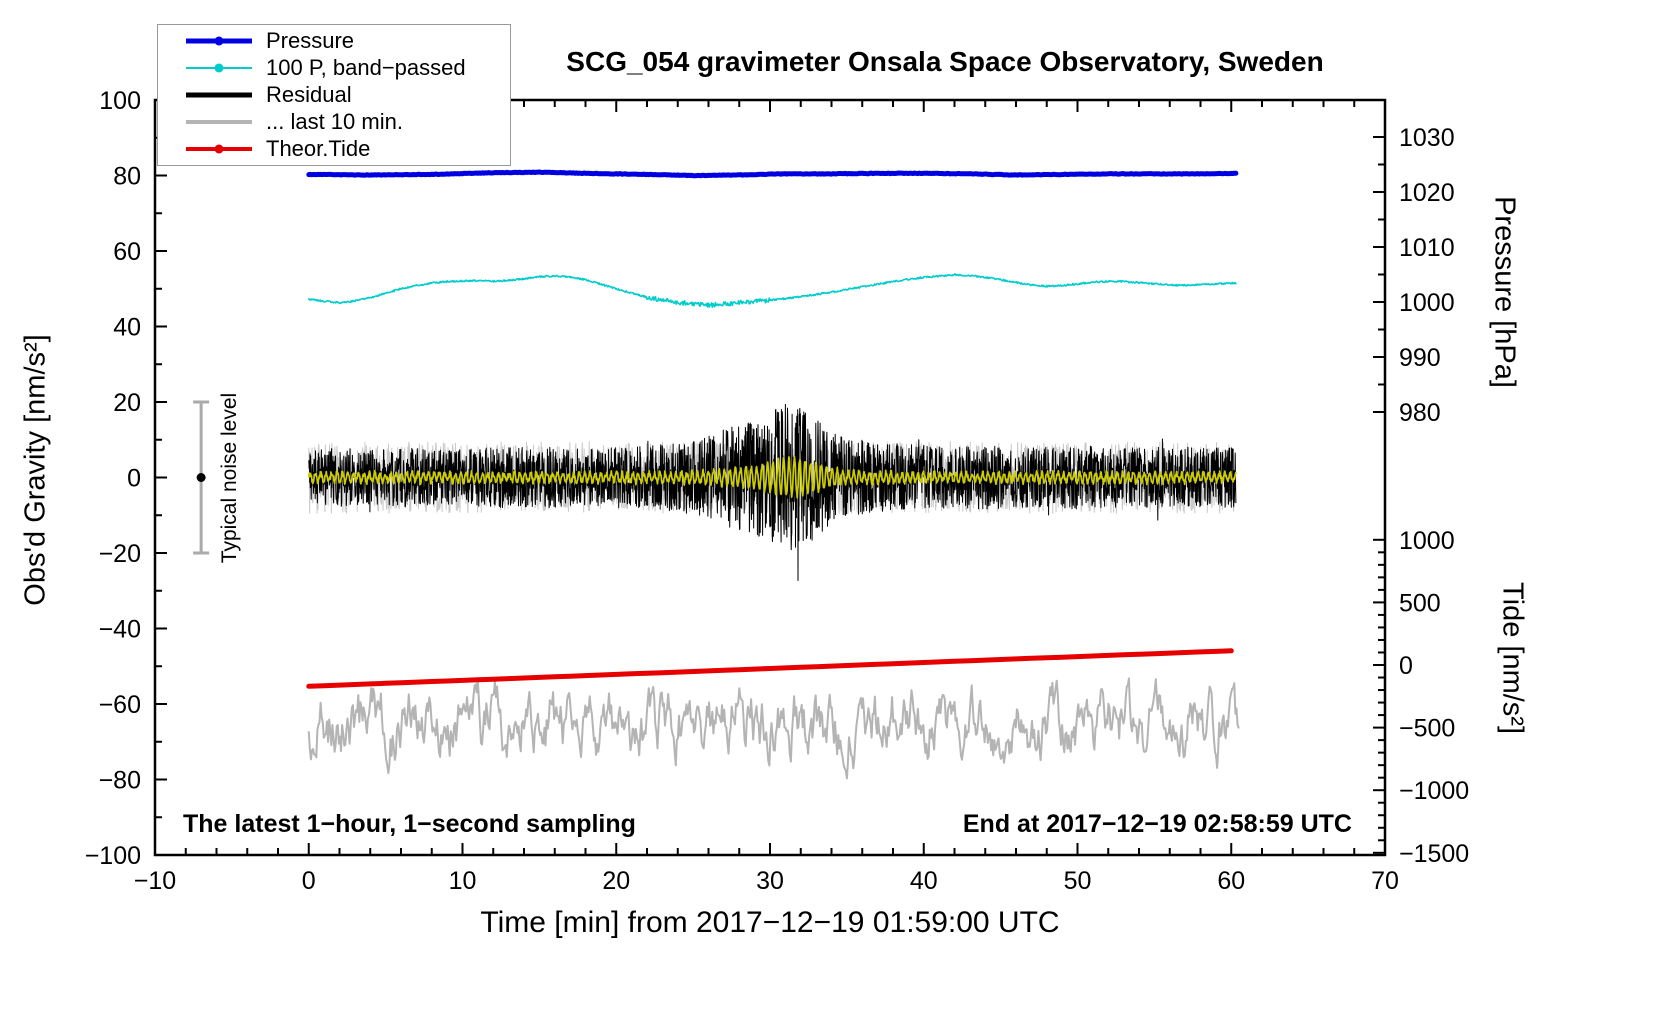  Describe the element at coordinates (219, 95) in the screenshot. I see `residual-line-swatch-icon` at that location.